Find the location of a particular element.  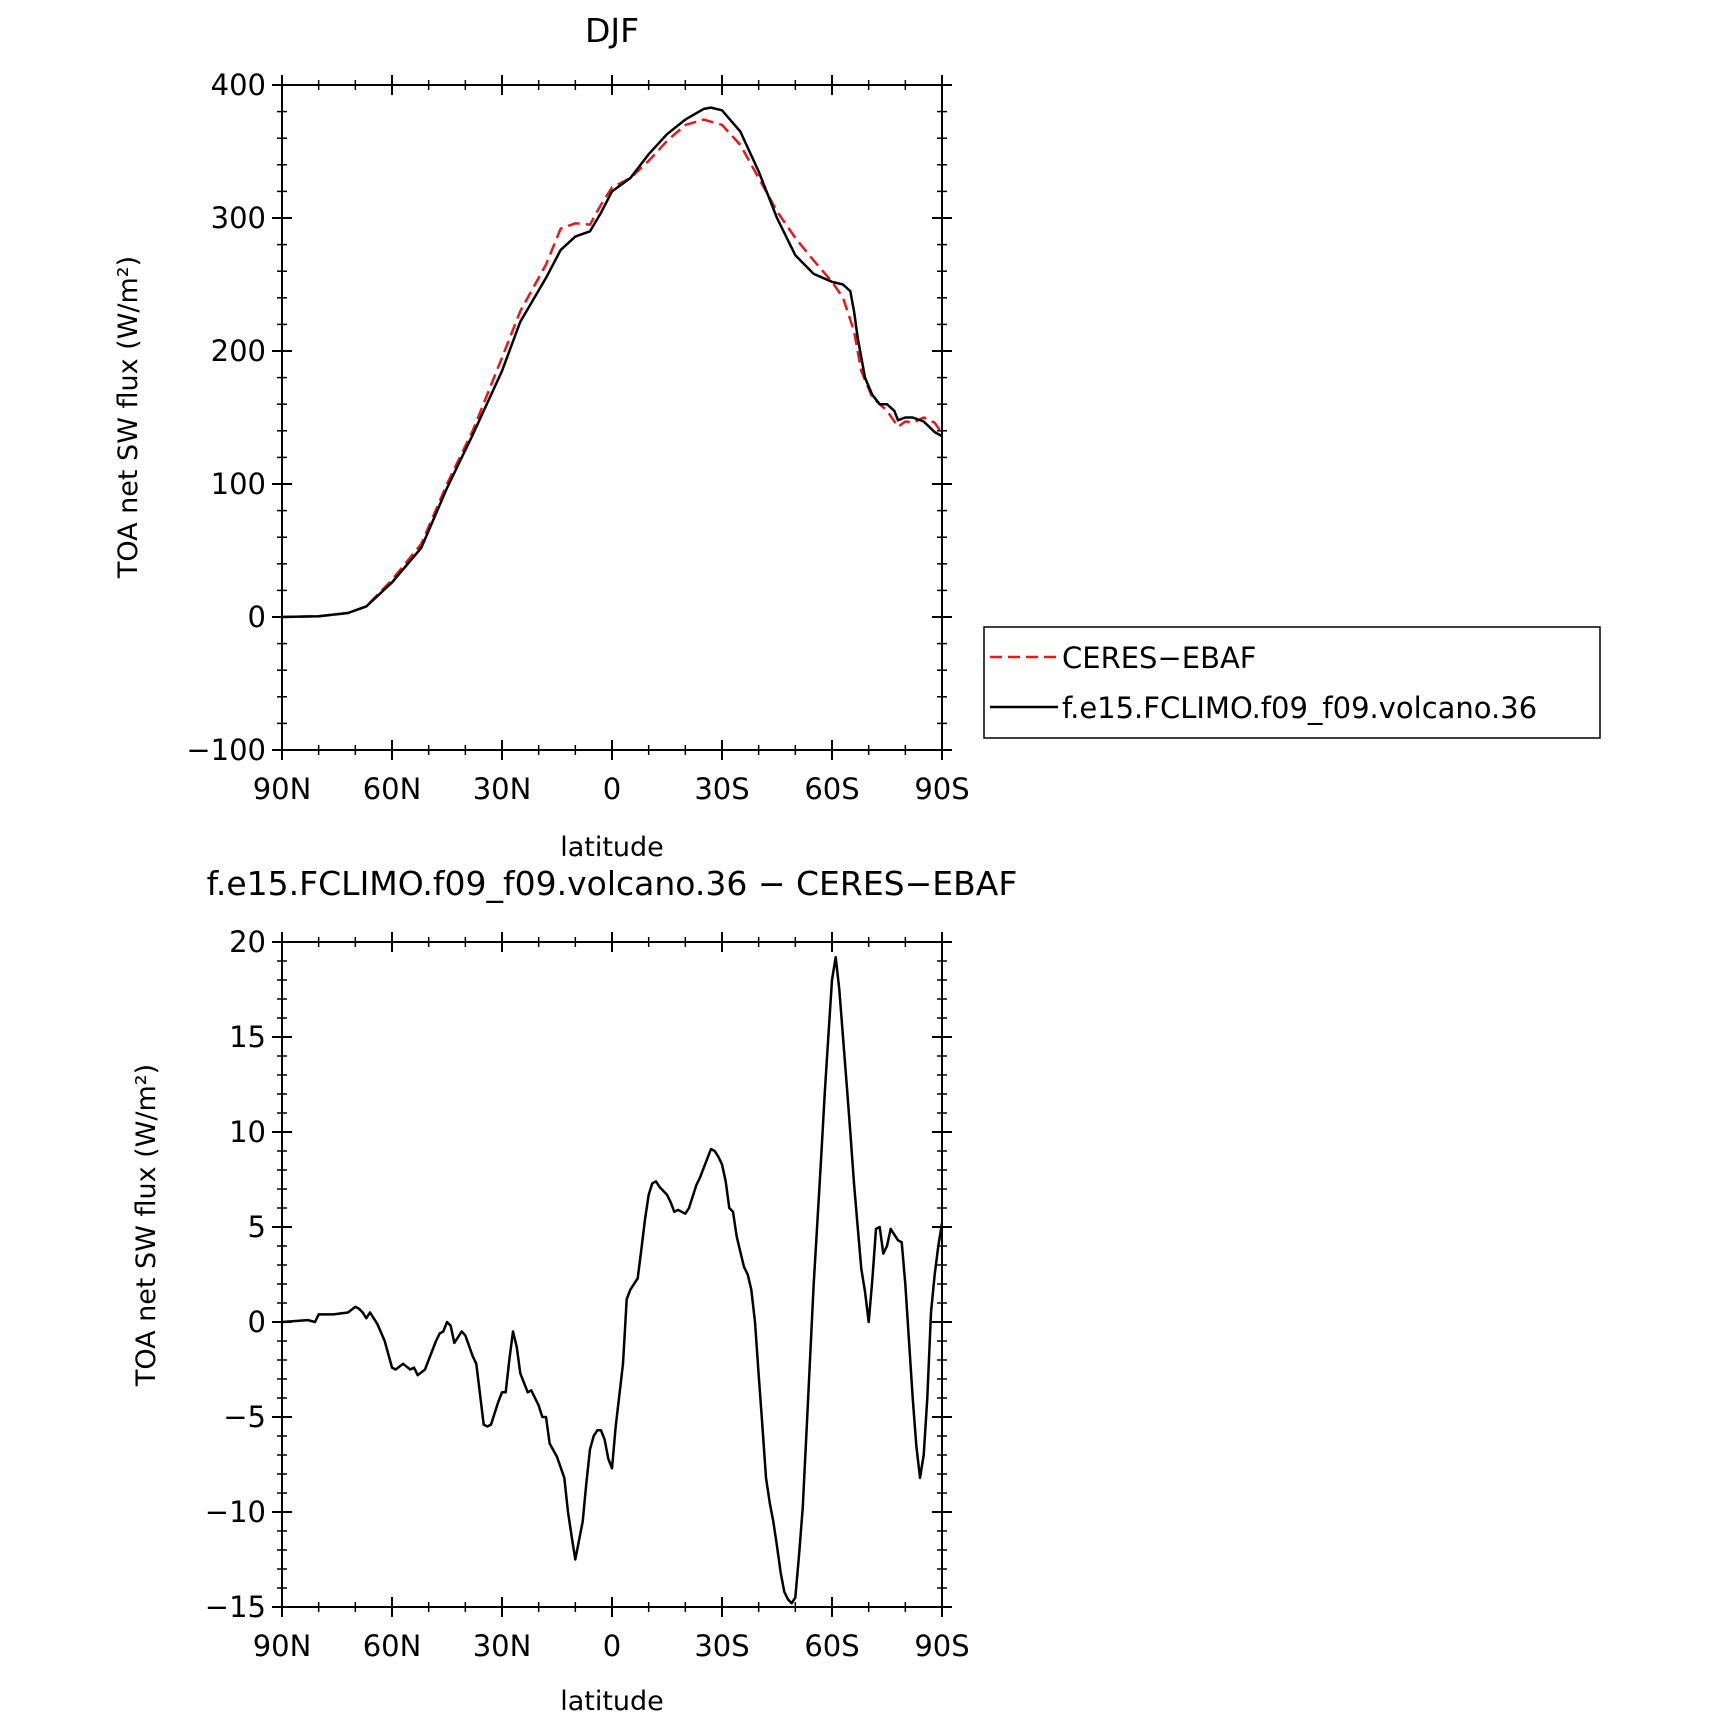

top-panel-ylabel: TOA net SW flux (W/m²) is located at coordinates (128, 417).